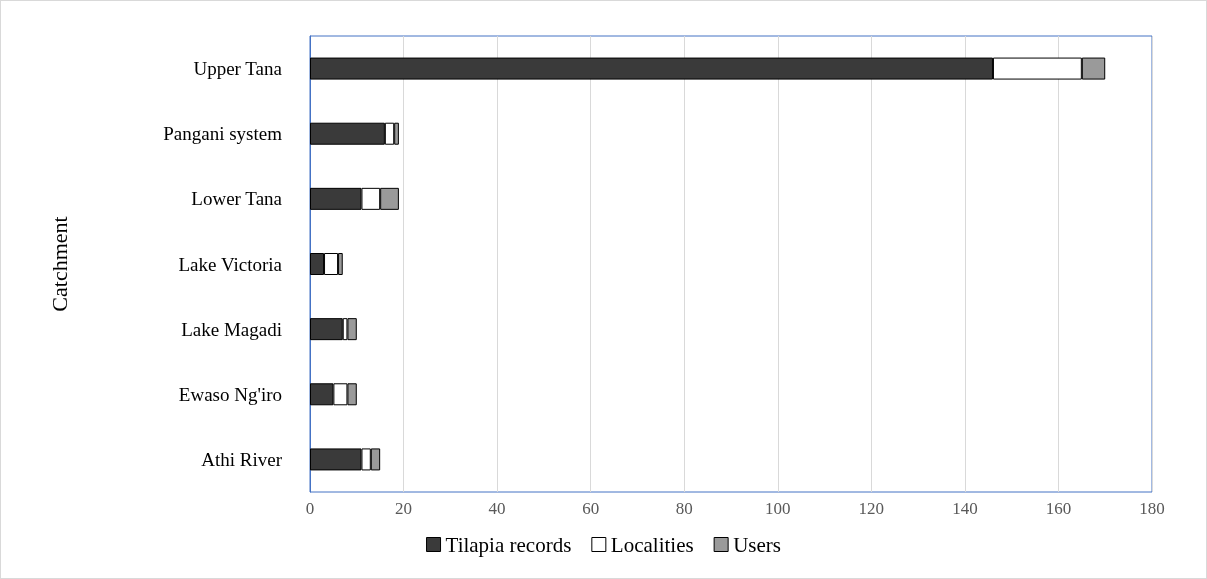 The height and width of the screenshot is (579, 1207). Describe the element at coordinates (404, 508) in the screenshot. I see `x-tick-label: 20` at that location.